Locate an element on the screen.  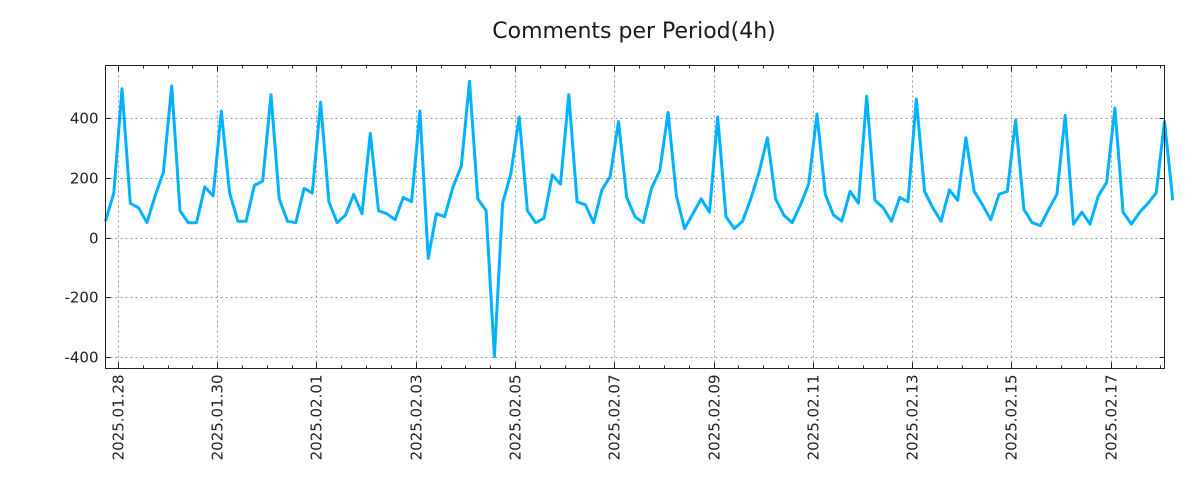
y-tick-label: 400 is located at coordinates (84, 119).